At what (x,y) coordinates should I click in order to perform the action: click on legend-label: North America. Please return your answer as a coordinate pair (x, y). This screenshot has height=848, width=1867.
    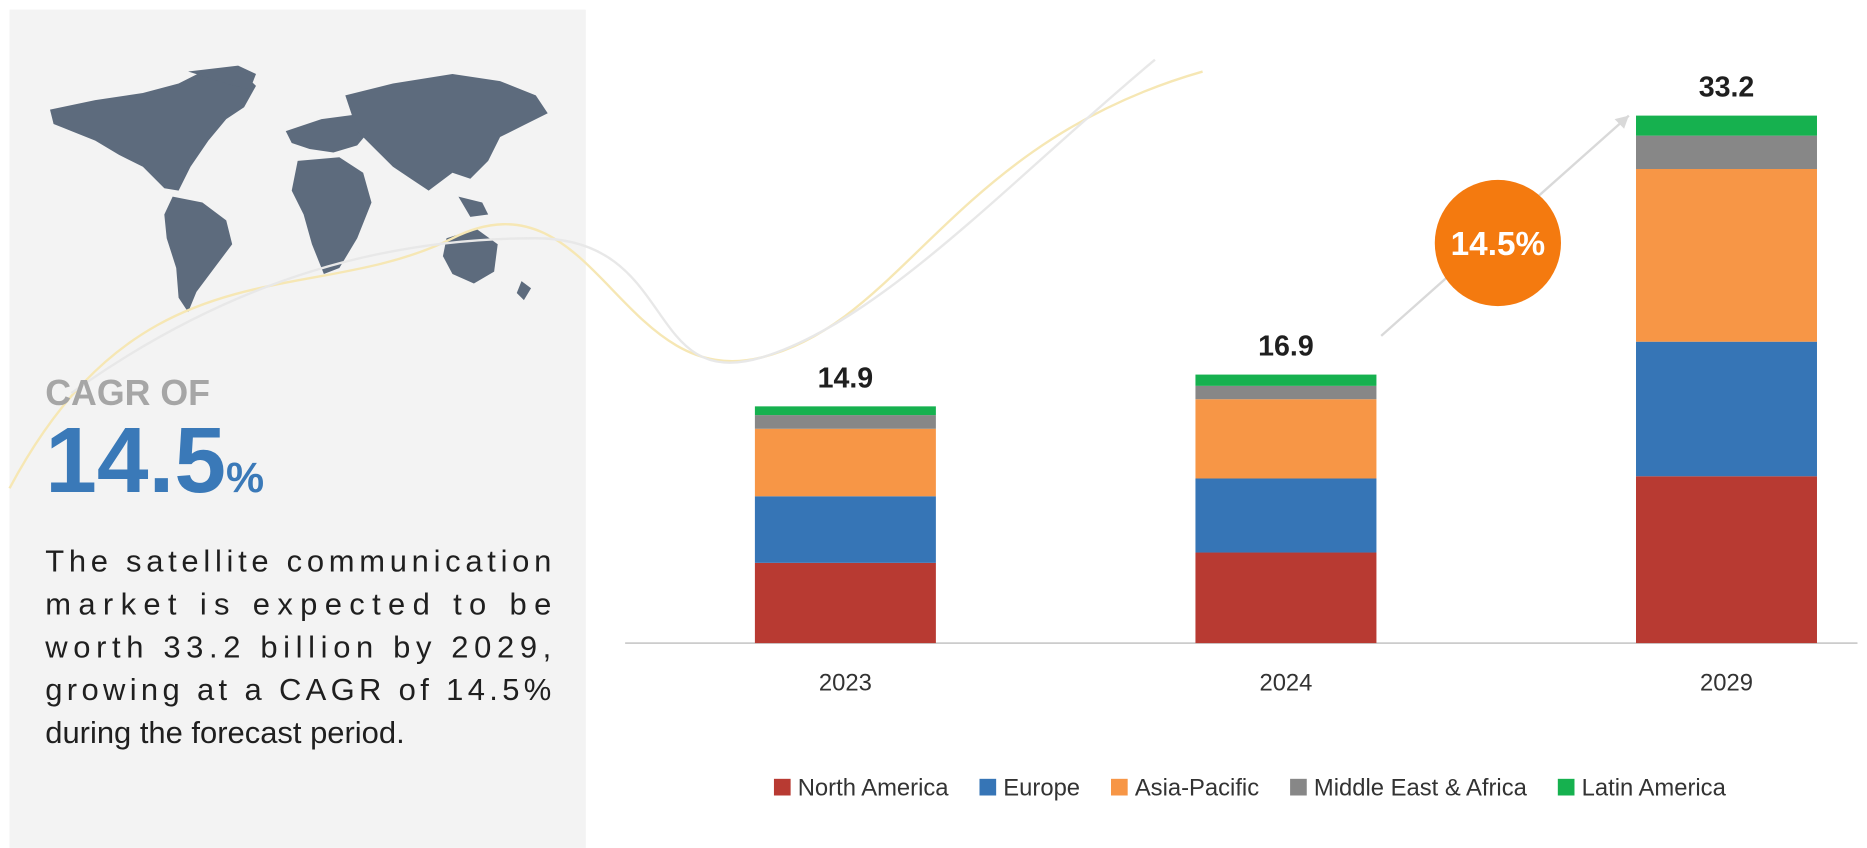
    Looking at the image, I should click on (874, 787).